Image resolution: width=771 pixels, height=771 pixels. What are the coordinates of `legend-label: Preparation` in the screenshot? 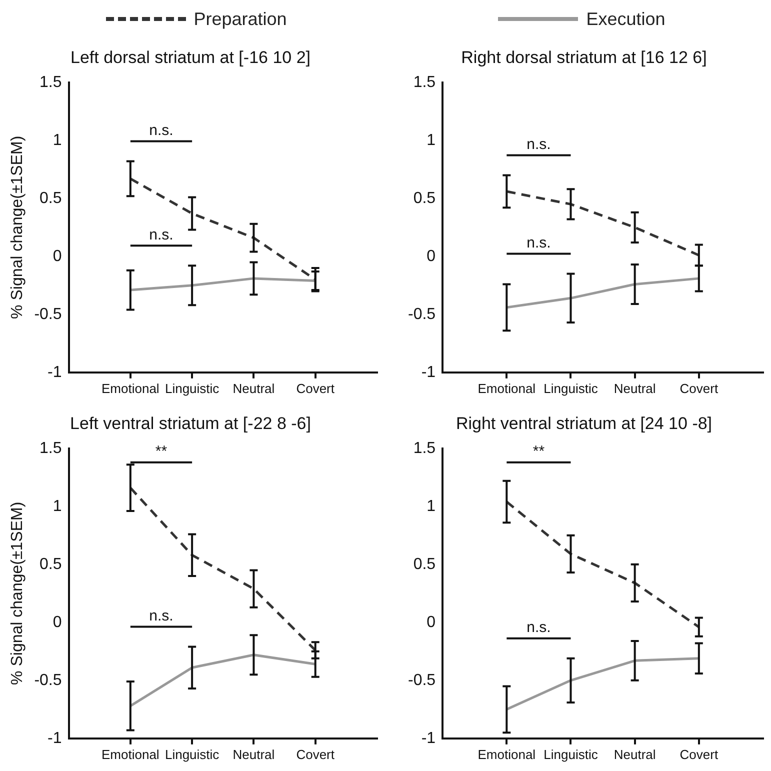 It's located at (240, 19).